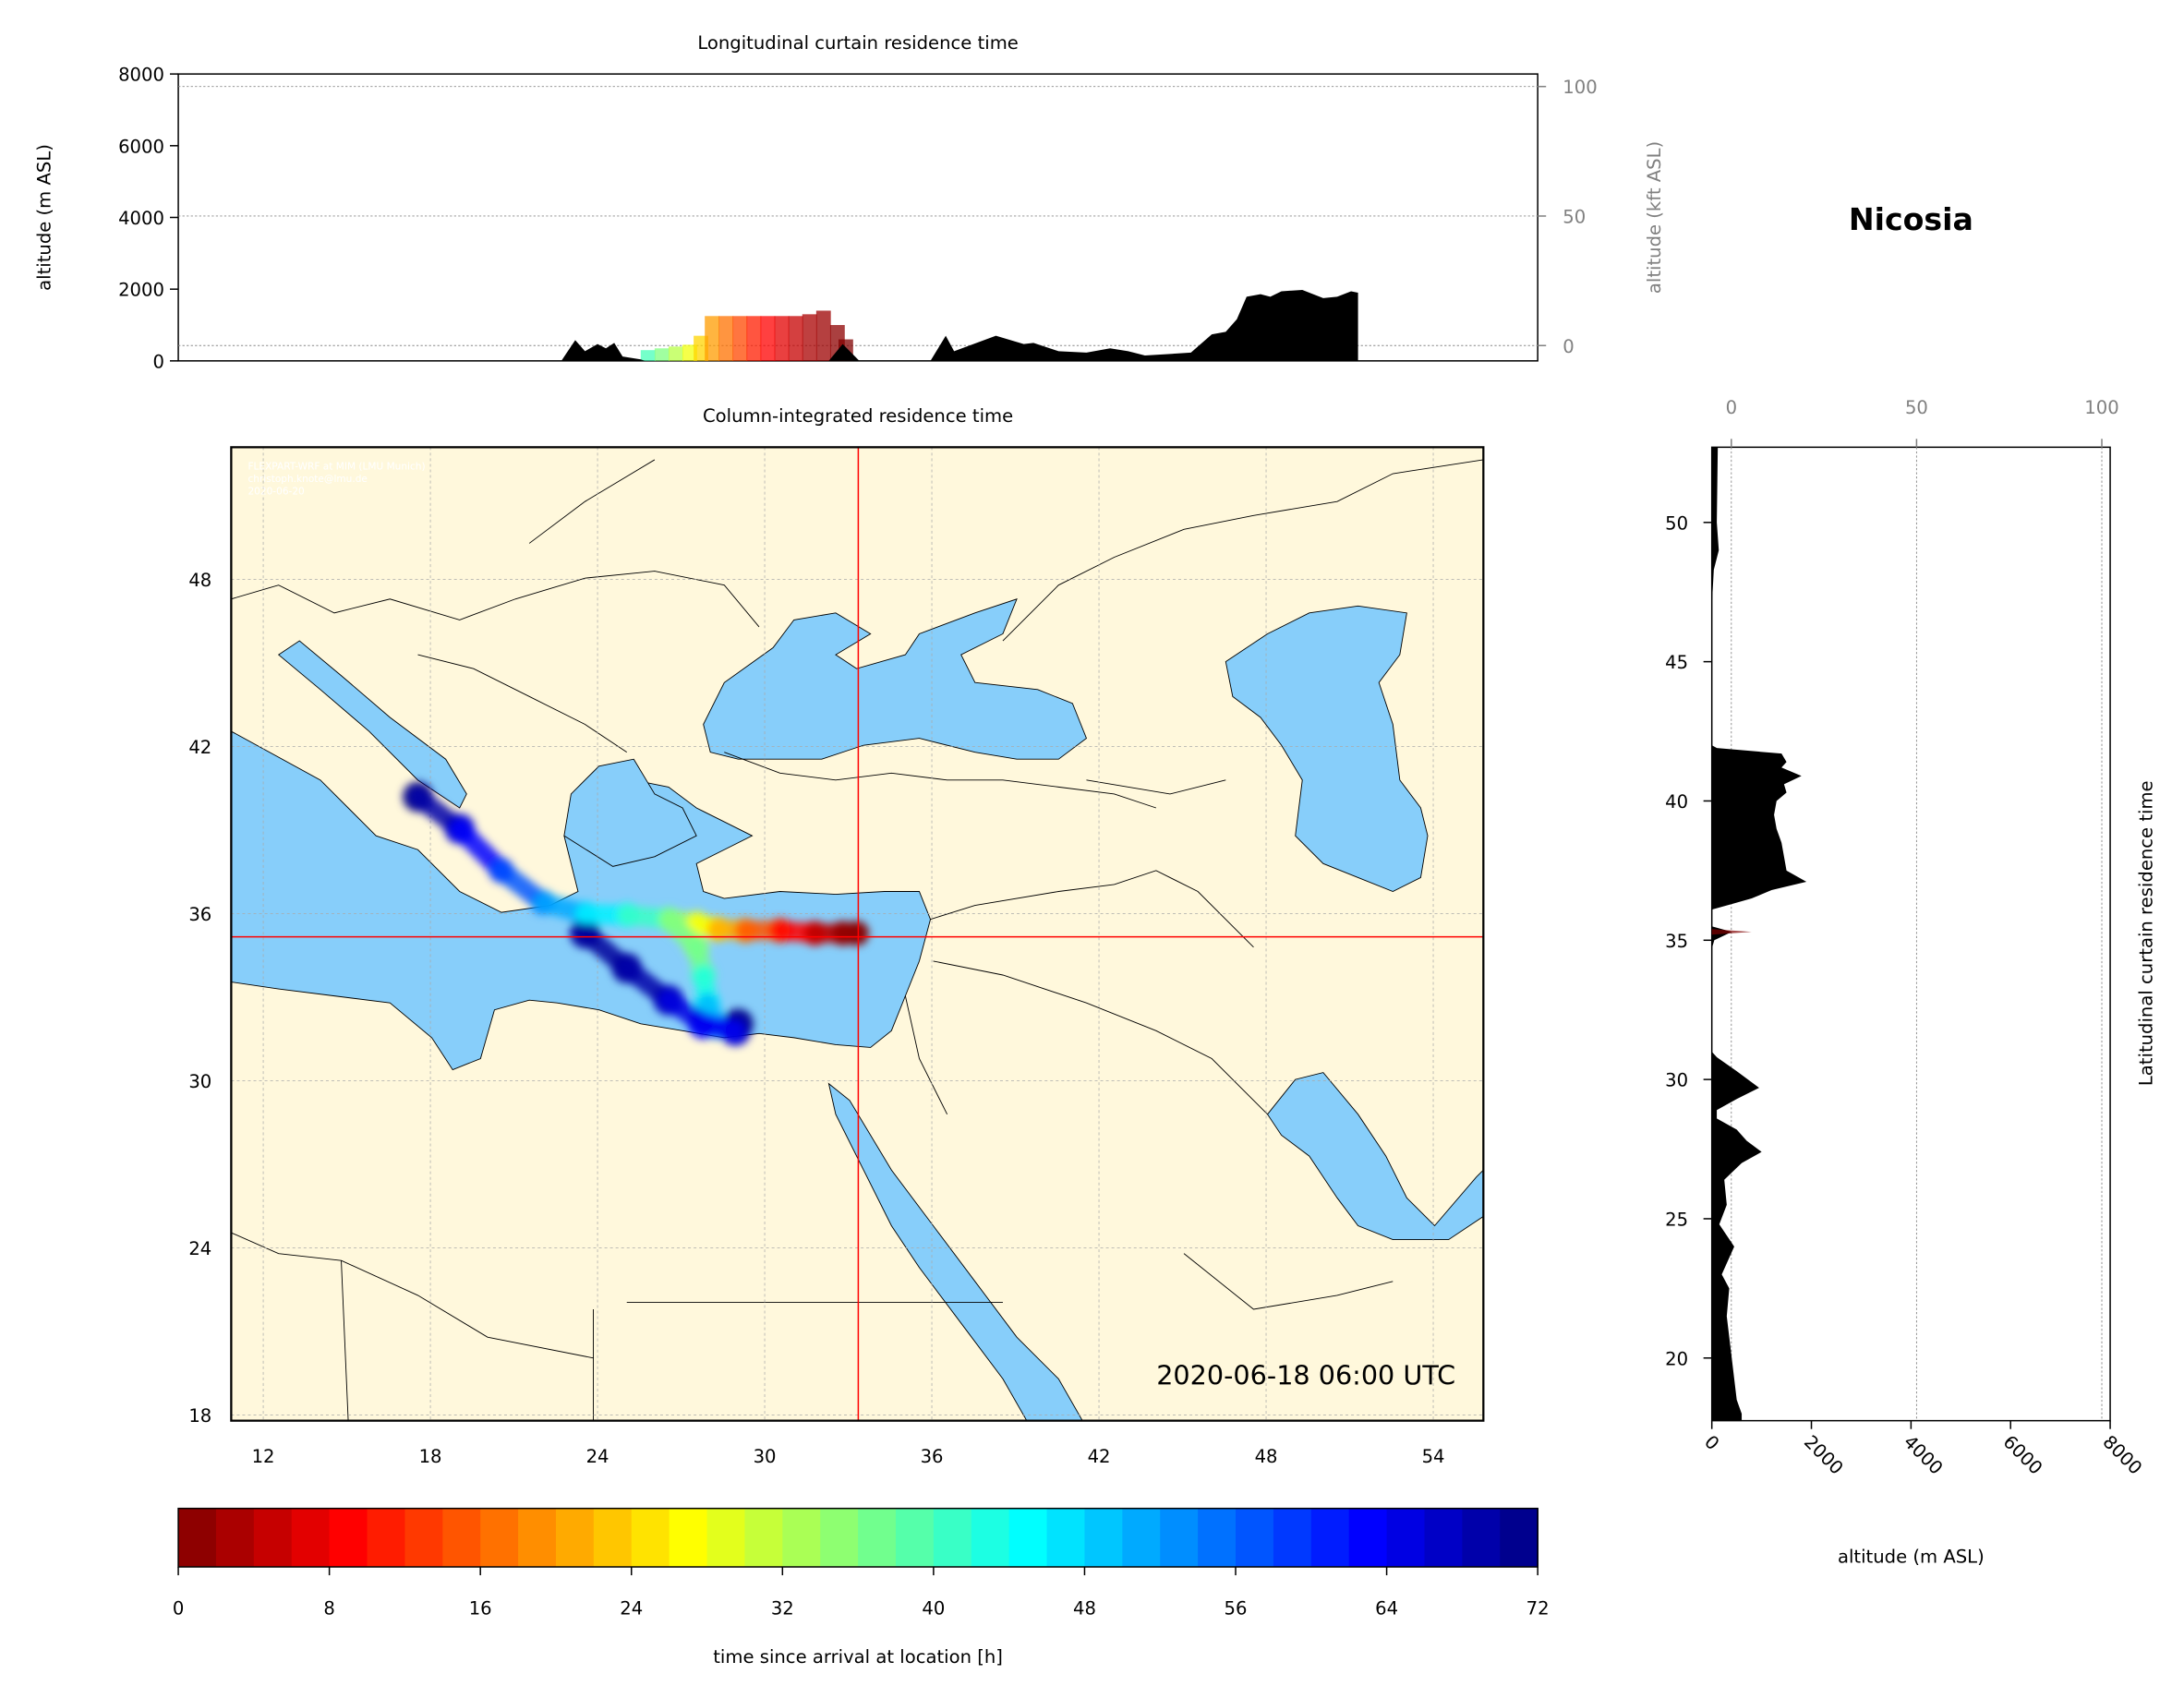  I want to click on colorbar-tick-label: 8, so click(328, 1608).